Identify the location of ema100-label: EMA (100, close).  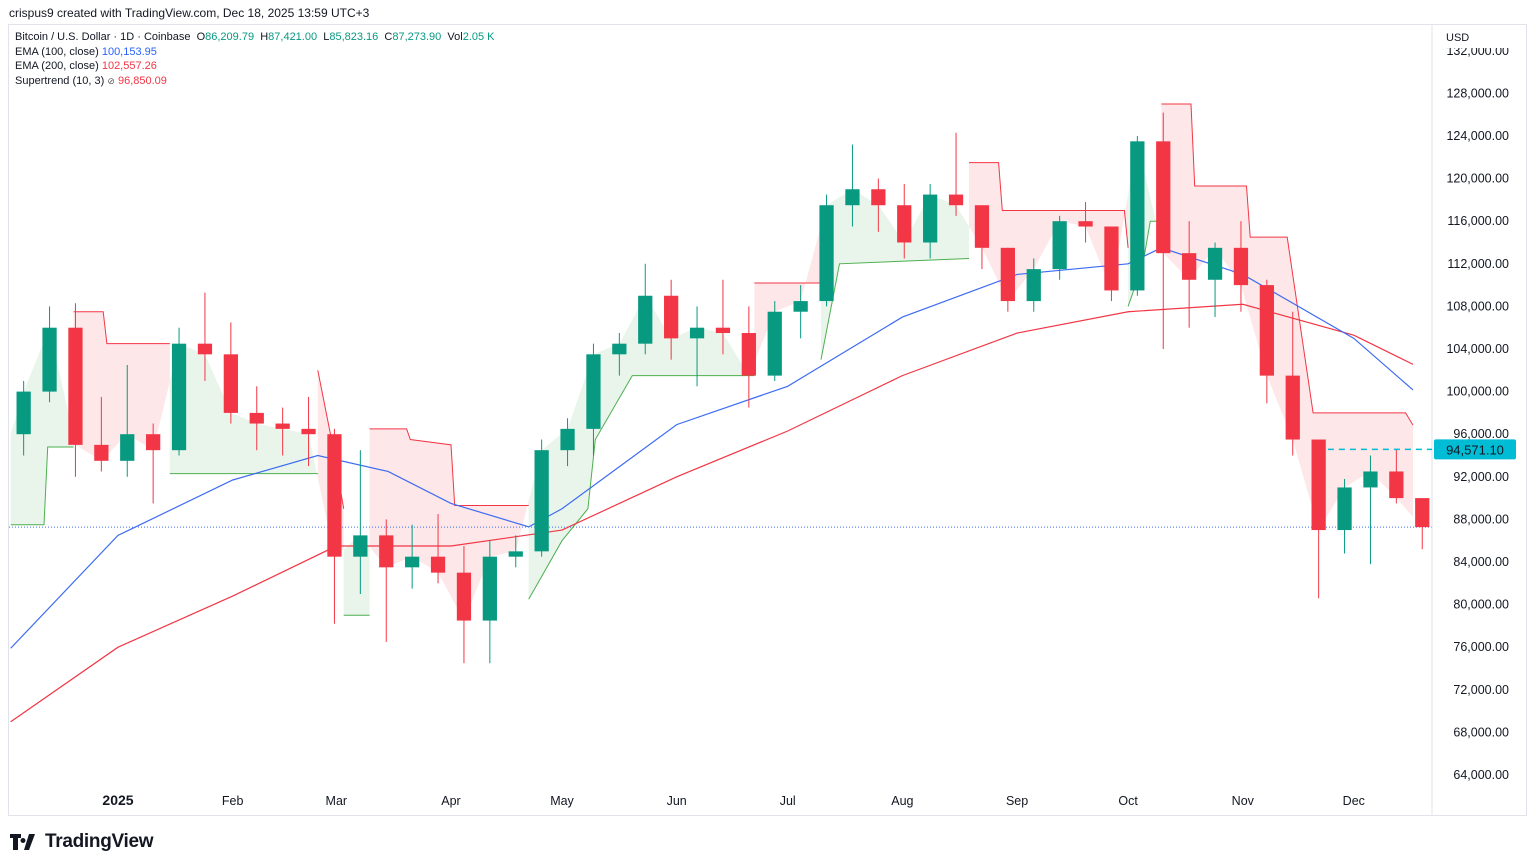
(57, 51).